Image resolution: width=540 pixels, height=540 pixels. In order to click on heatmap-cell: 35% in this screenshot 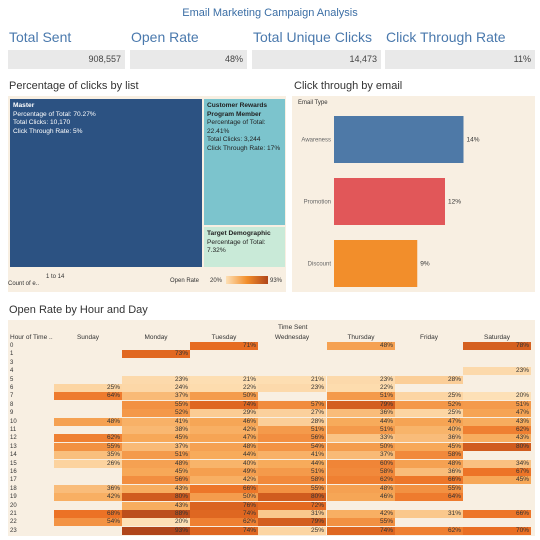, I will do `click(88, 455)`.